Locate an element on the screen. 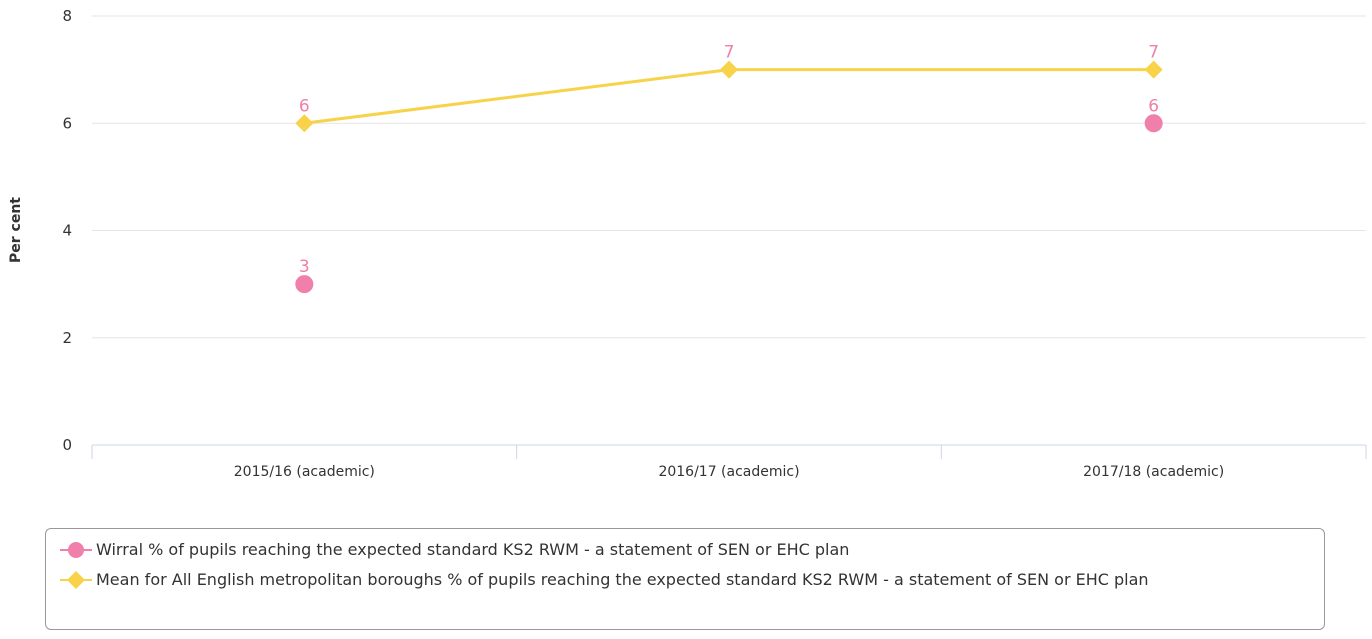  y-tick-label: 4 is located at coordinates (67, 231).